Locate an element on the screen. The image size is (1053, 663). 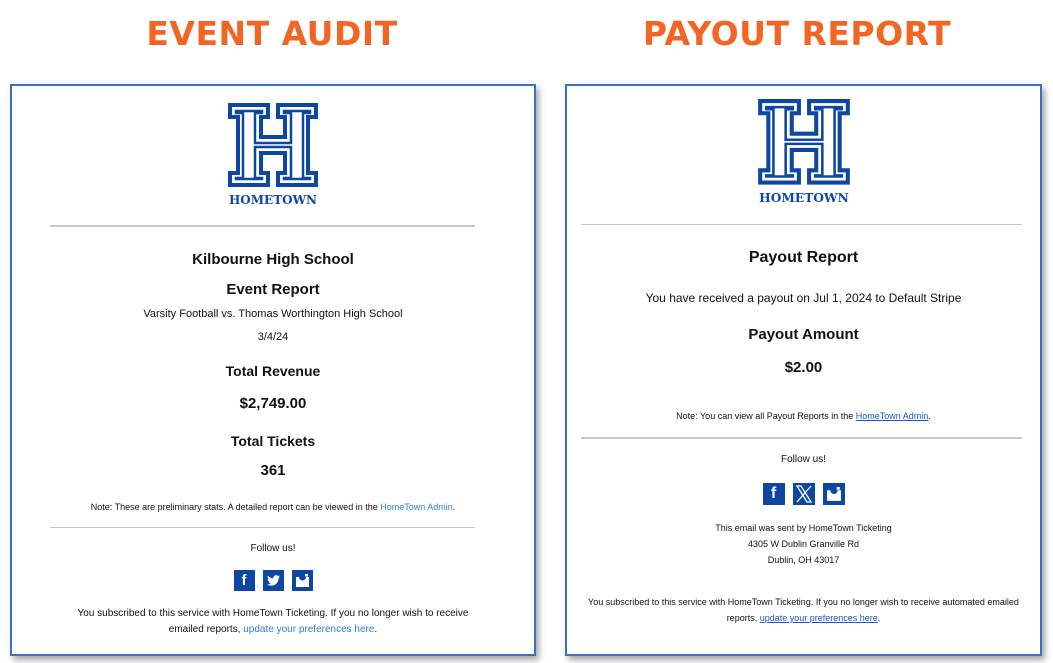
address-line-2: Dublin, OH 43017 is located at coordinates (803, 560).